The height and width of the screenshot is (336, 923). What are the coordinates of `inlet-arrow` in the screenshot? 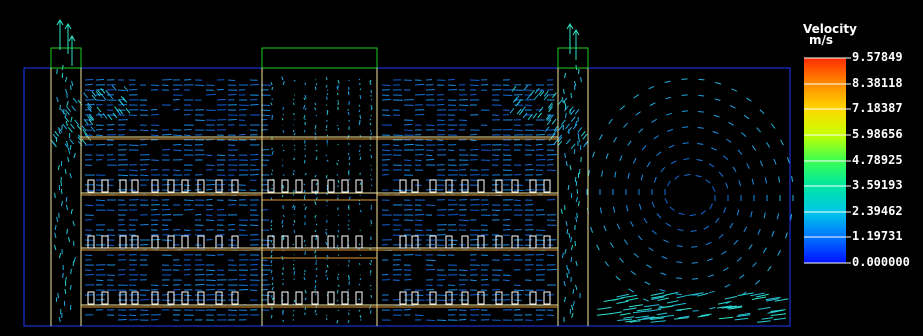 It's located at (570, 38).